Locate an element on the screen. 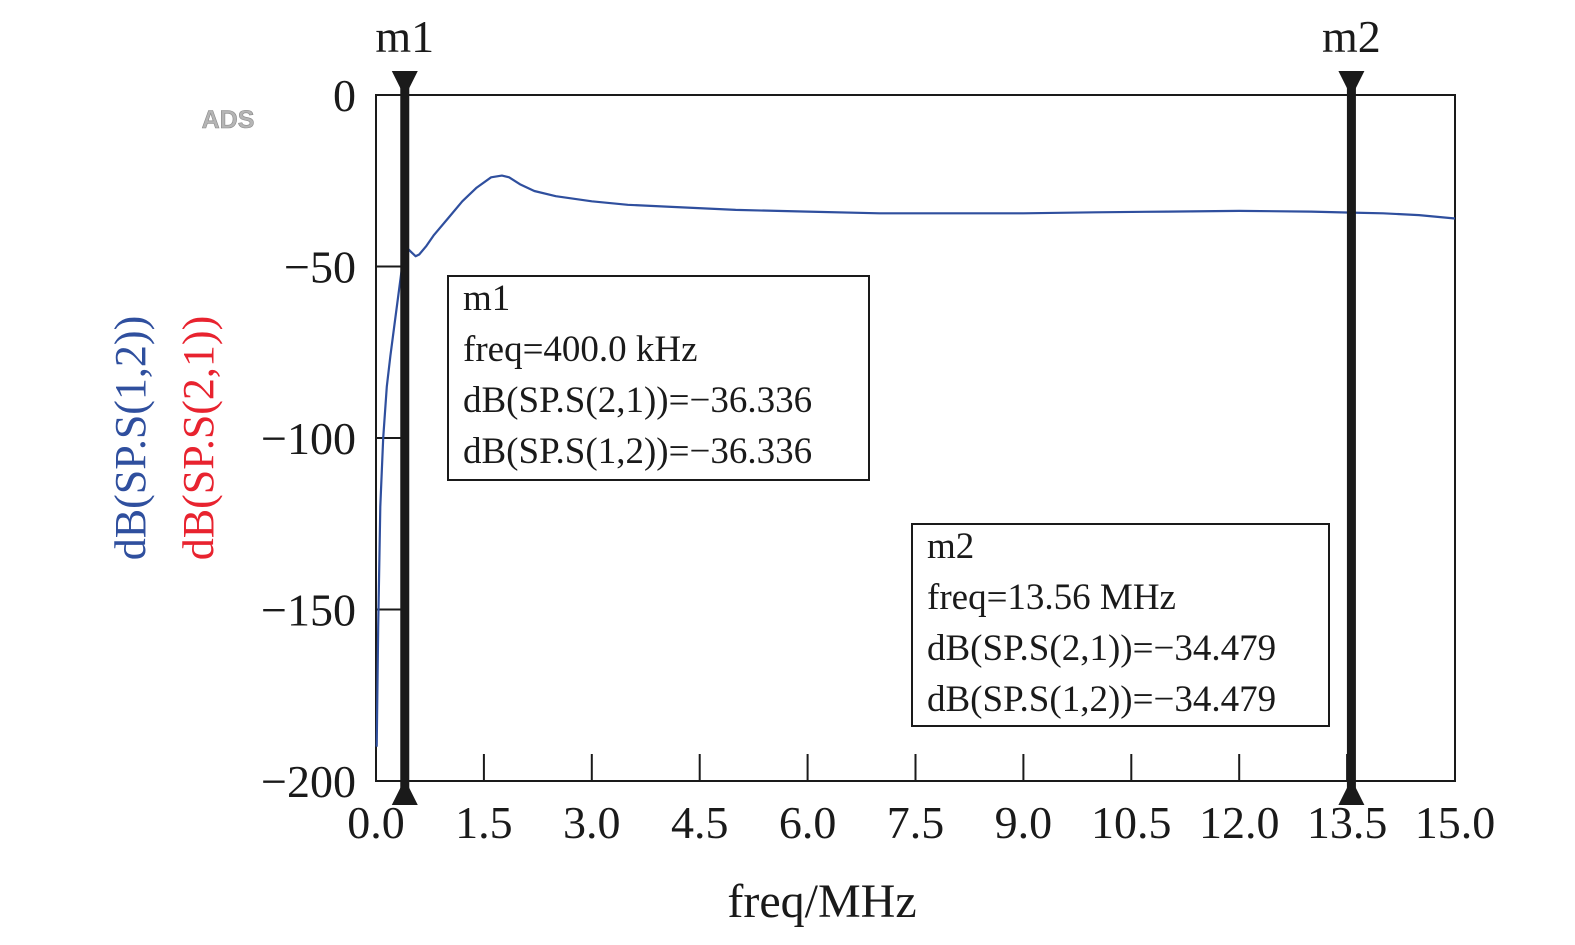 The height and width of the screenshot is (945, 1575). y-tick-label: −150 is located at coordinates (308, 610).